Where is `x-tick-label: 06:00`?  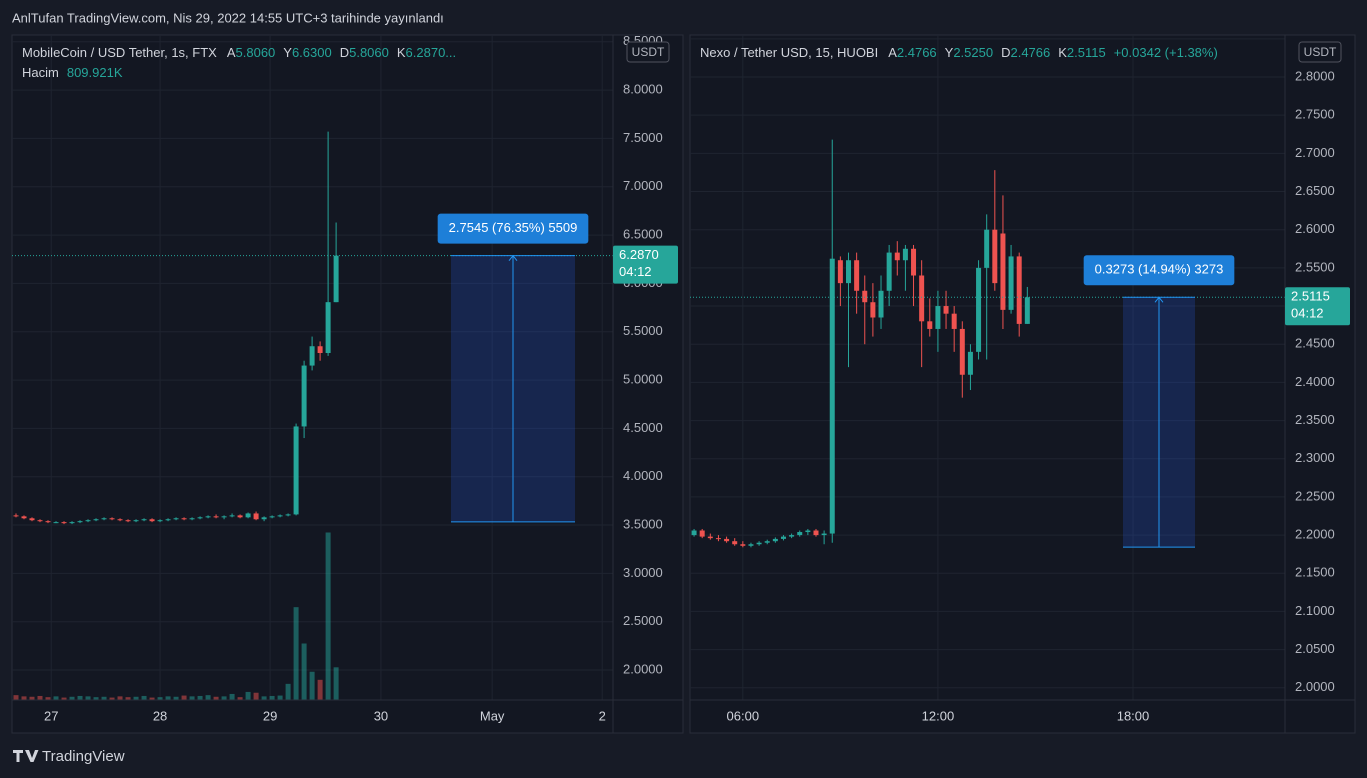
x-tick-label: 06:00 is located at coordinates (743, 715).